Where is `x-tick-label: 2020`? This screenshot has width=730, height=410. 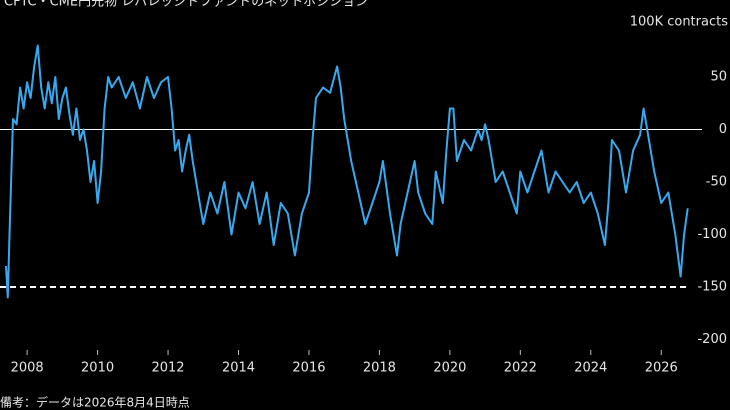
x-tick-label: 2020 is located at coordinates (449, 368).